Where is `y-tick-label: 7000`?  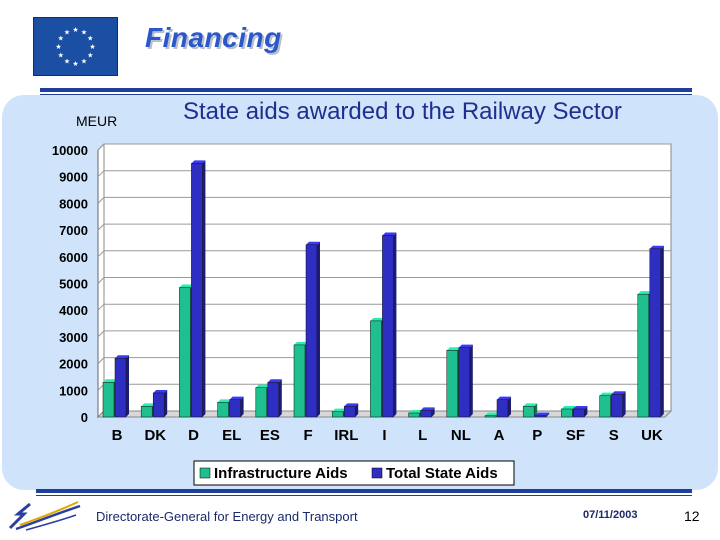 y-tick-label: 7000 is located at coordinates (73, 230).